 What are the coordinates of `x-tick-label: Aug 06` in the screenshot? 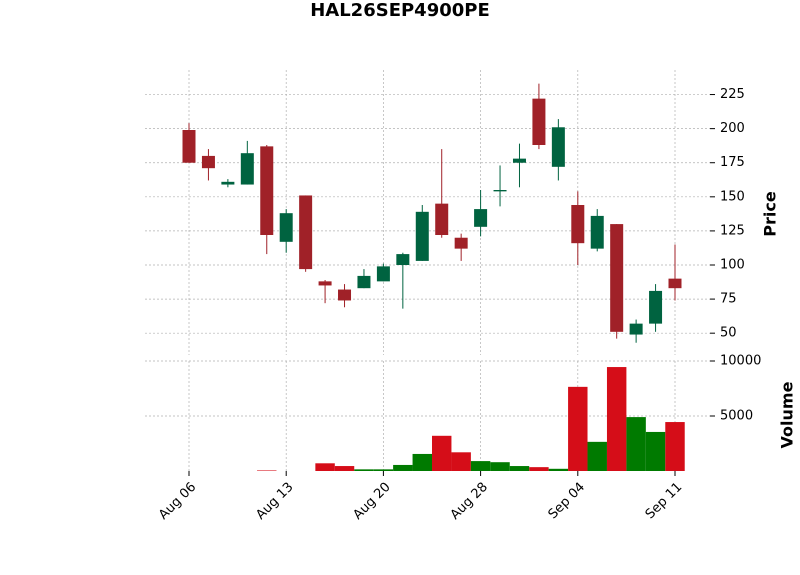 It's located at (177, 501).